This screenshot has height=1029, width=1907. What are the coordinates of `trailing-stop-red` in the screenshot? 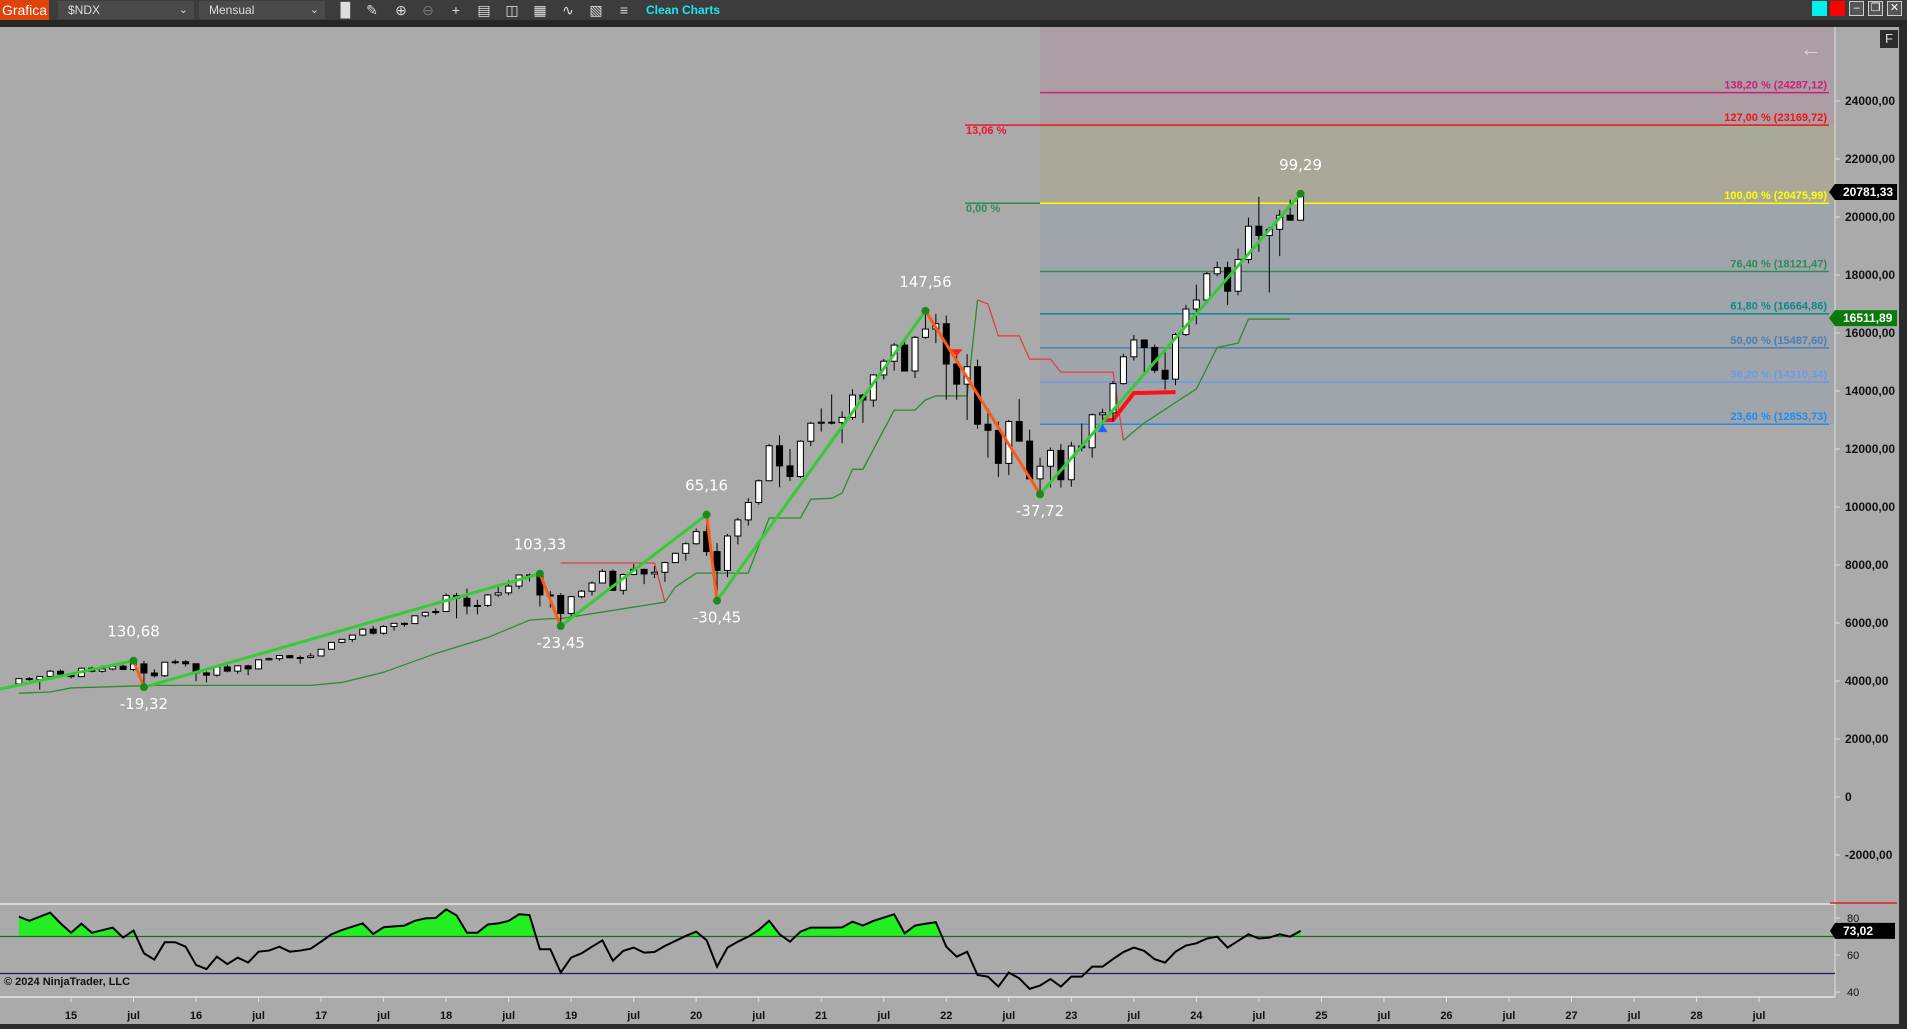 It's located at (1051, 370).